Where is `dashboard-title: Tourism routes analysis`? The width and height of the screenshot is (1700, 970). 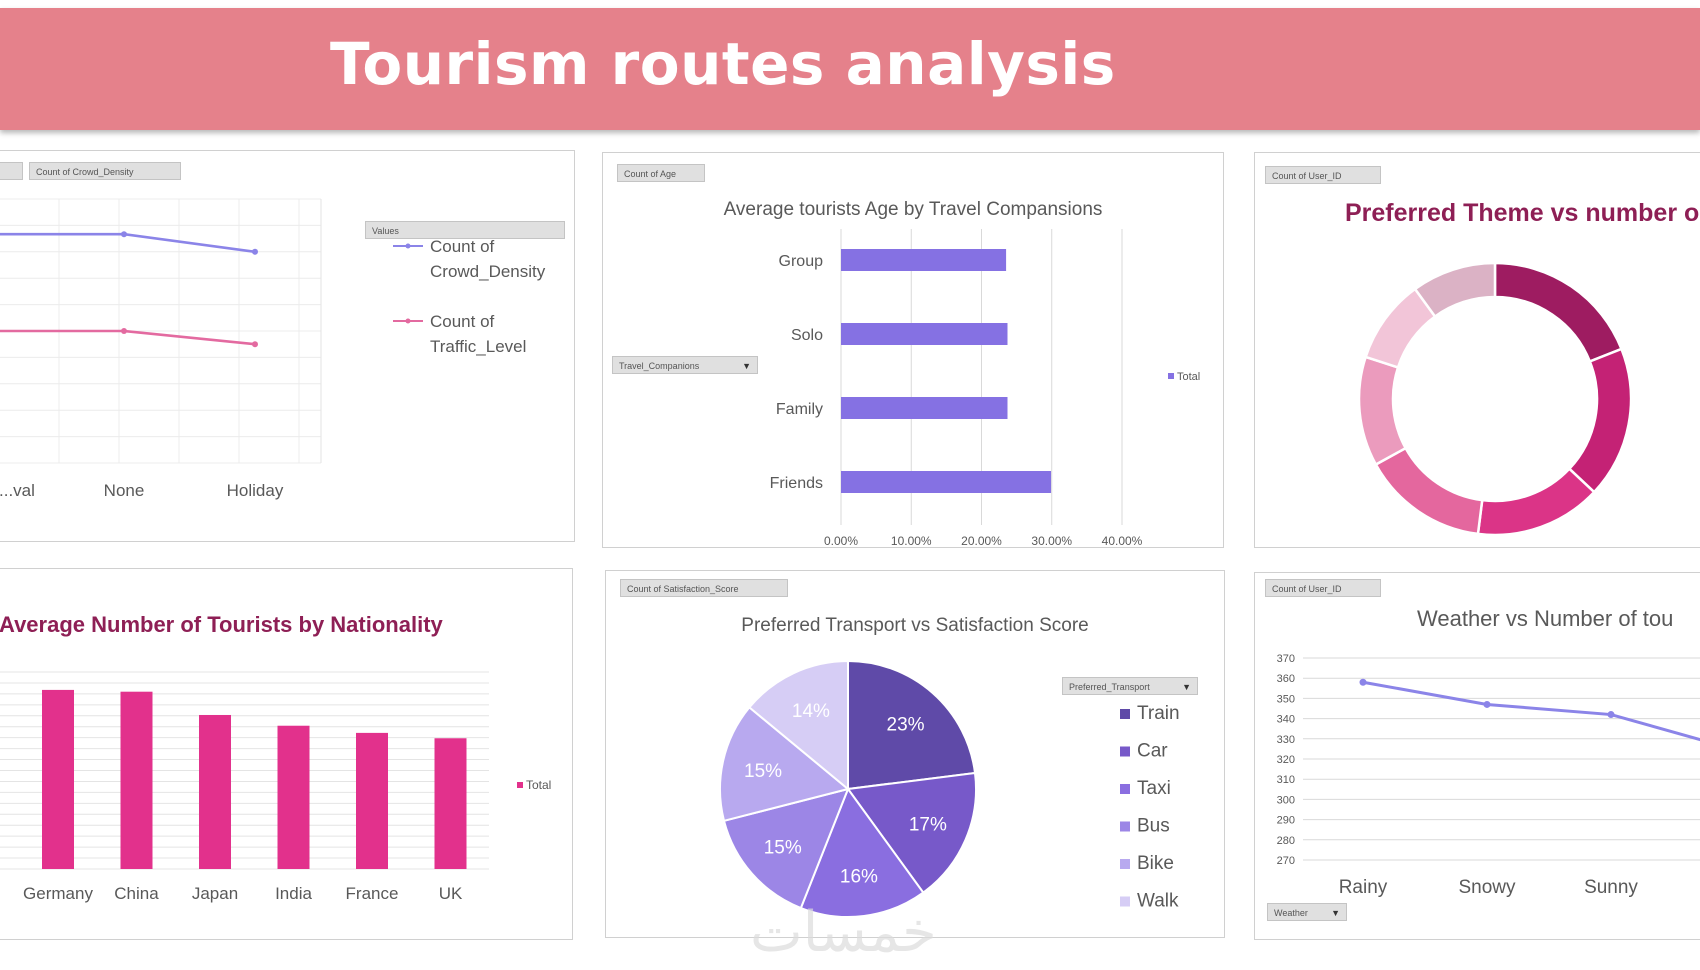
dashboard-title: Tourism routes analysis is located at coordinates (723, 64).